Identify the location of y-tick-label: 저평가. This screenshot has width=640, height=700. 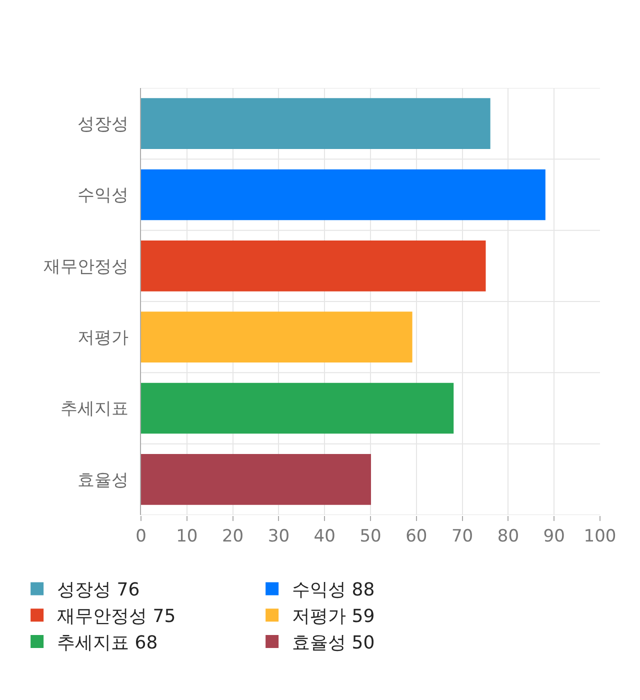
(103, 338).